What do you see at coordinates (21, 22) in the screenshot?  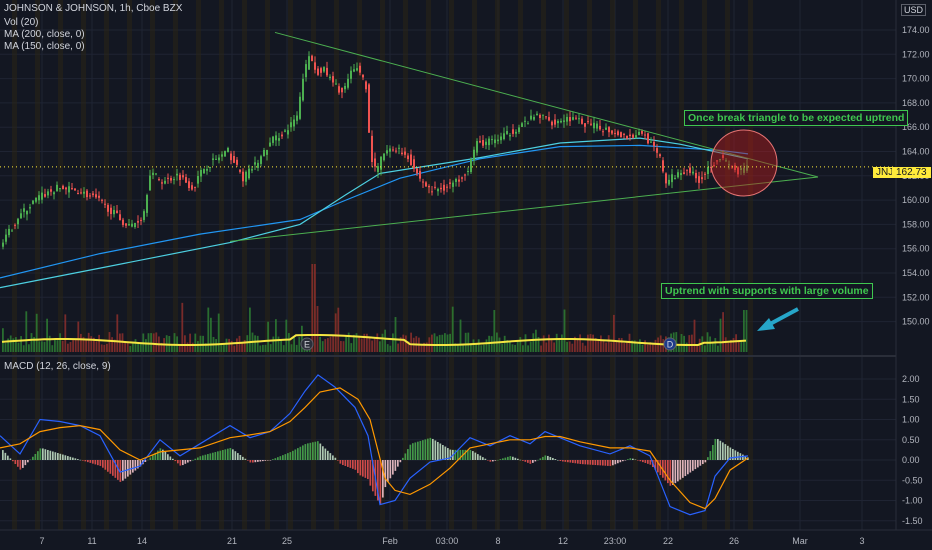 I see `vol-legend: Vol (20)` at bounding box center [21, 22].